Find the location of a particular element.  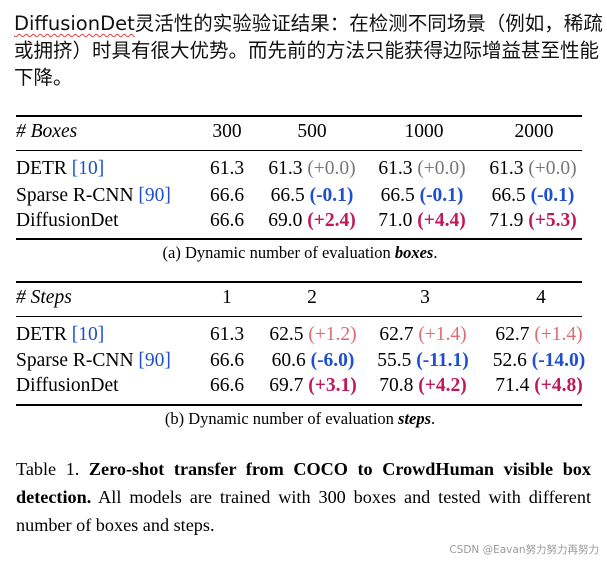

cell-delta: (-11.1) is located at coordinates (442, 360).